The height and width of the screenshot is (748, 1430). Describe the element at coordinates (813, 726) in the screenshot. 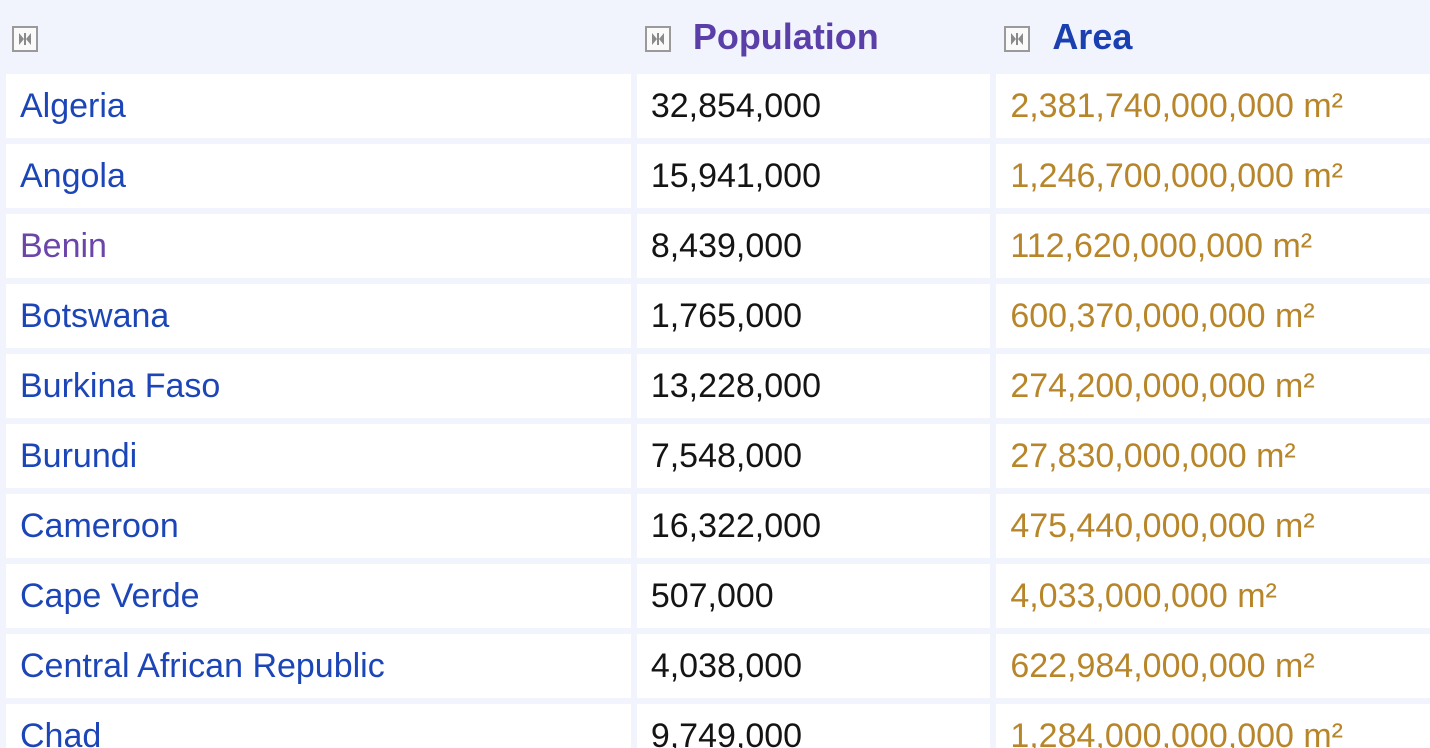

I see `population-cell: 9,749,000` at that location.